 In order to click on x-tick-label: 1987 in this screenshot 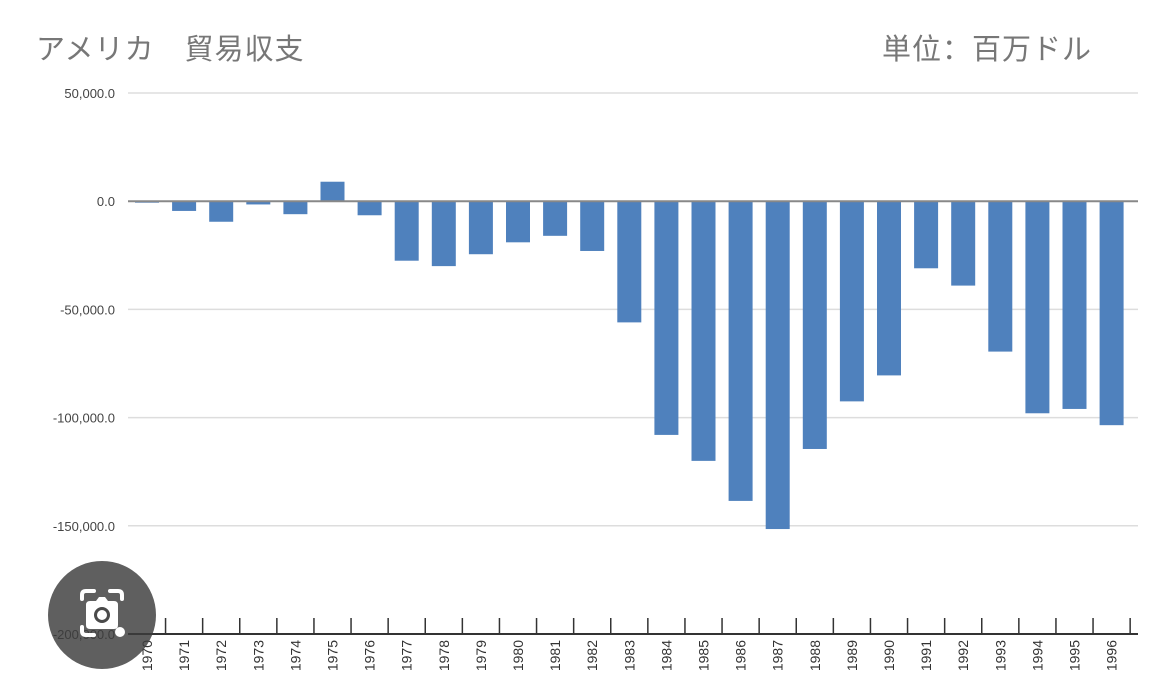, I will do `click(778, 655)`.